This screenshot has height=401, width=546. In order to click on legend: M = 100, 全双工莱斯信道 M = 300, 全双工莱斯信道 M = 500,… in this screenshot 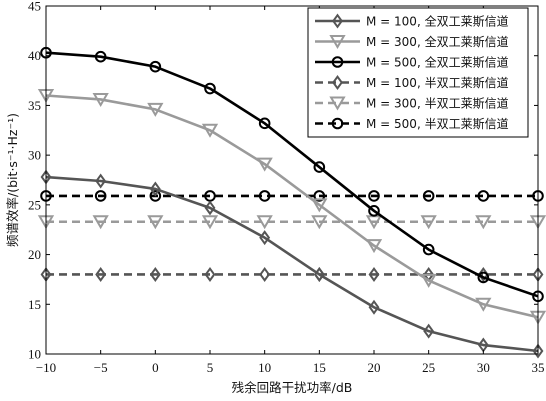, I will do `click(418, 72)`.